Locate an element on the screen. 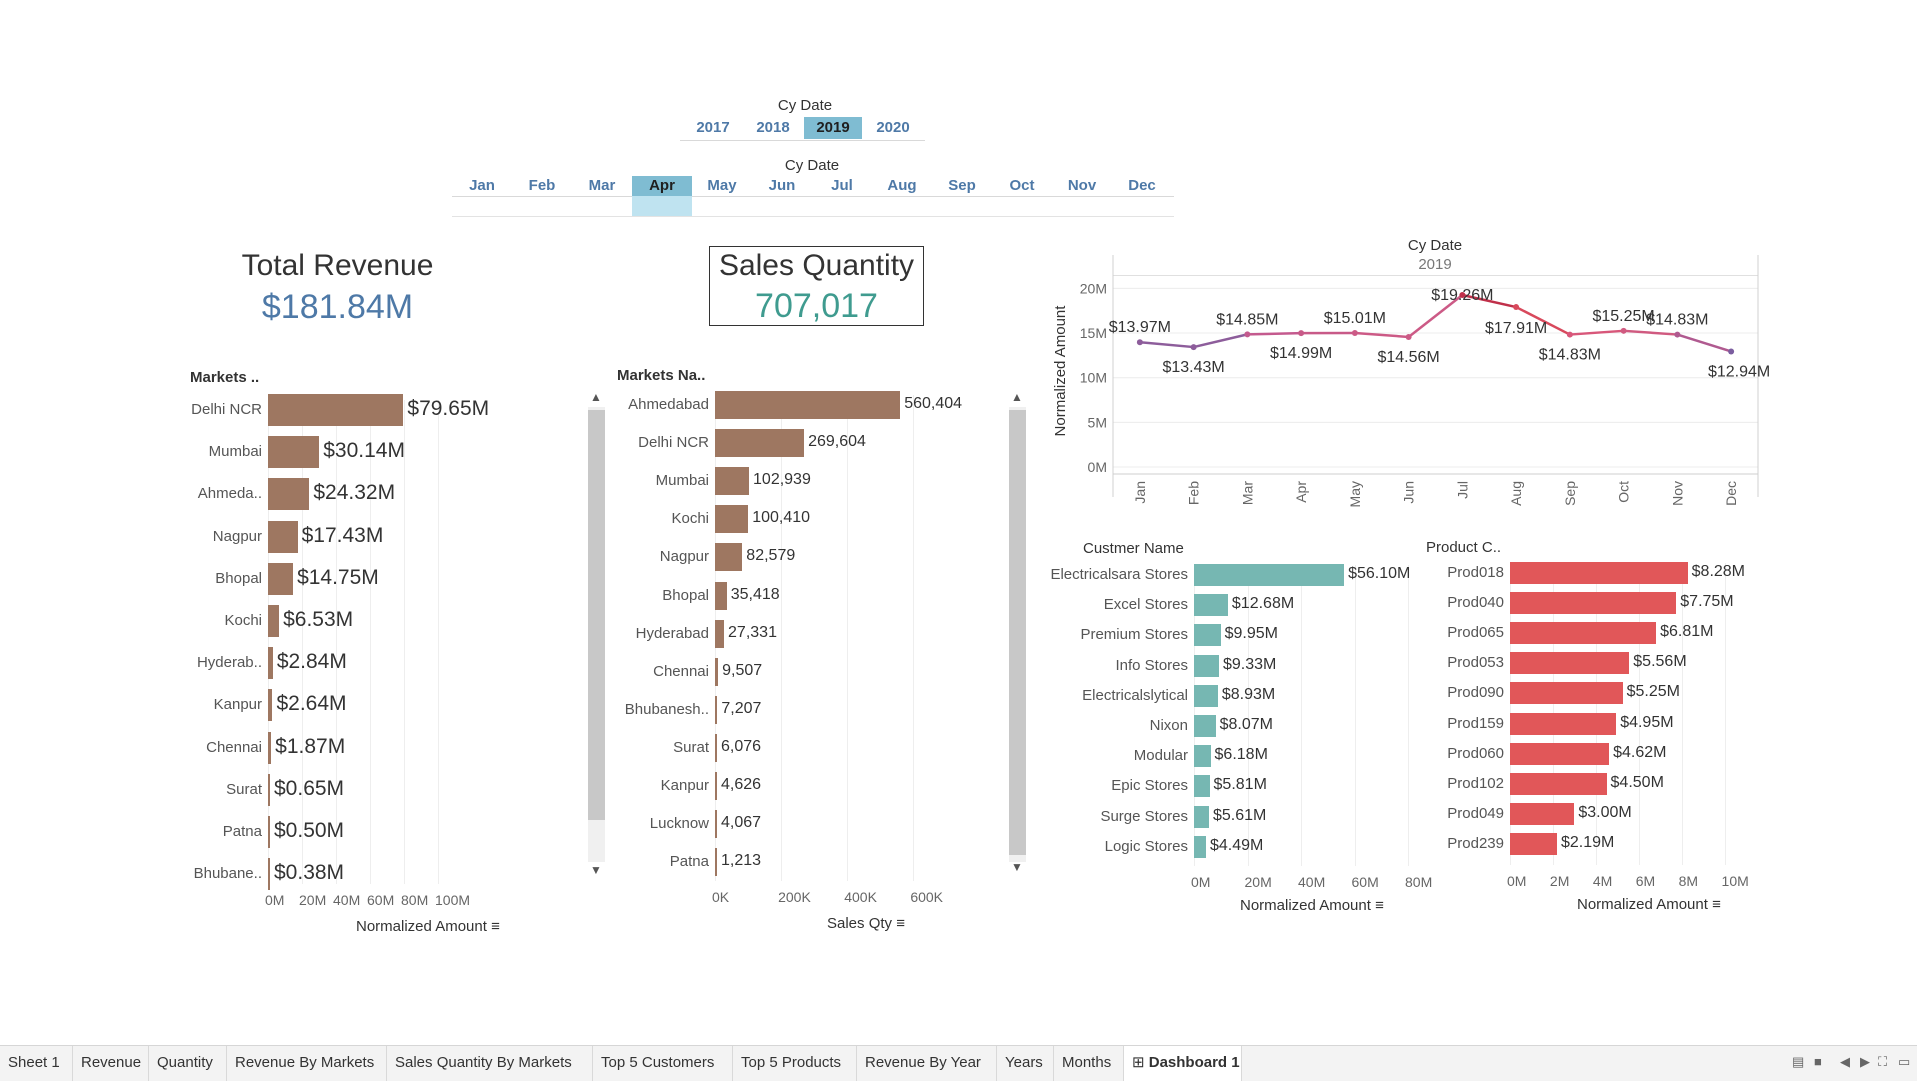  month-filter-item-dec: Dec is located at coordinates (1142, 186).